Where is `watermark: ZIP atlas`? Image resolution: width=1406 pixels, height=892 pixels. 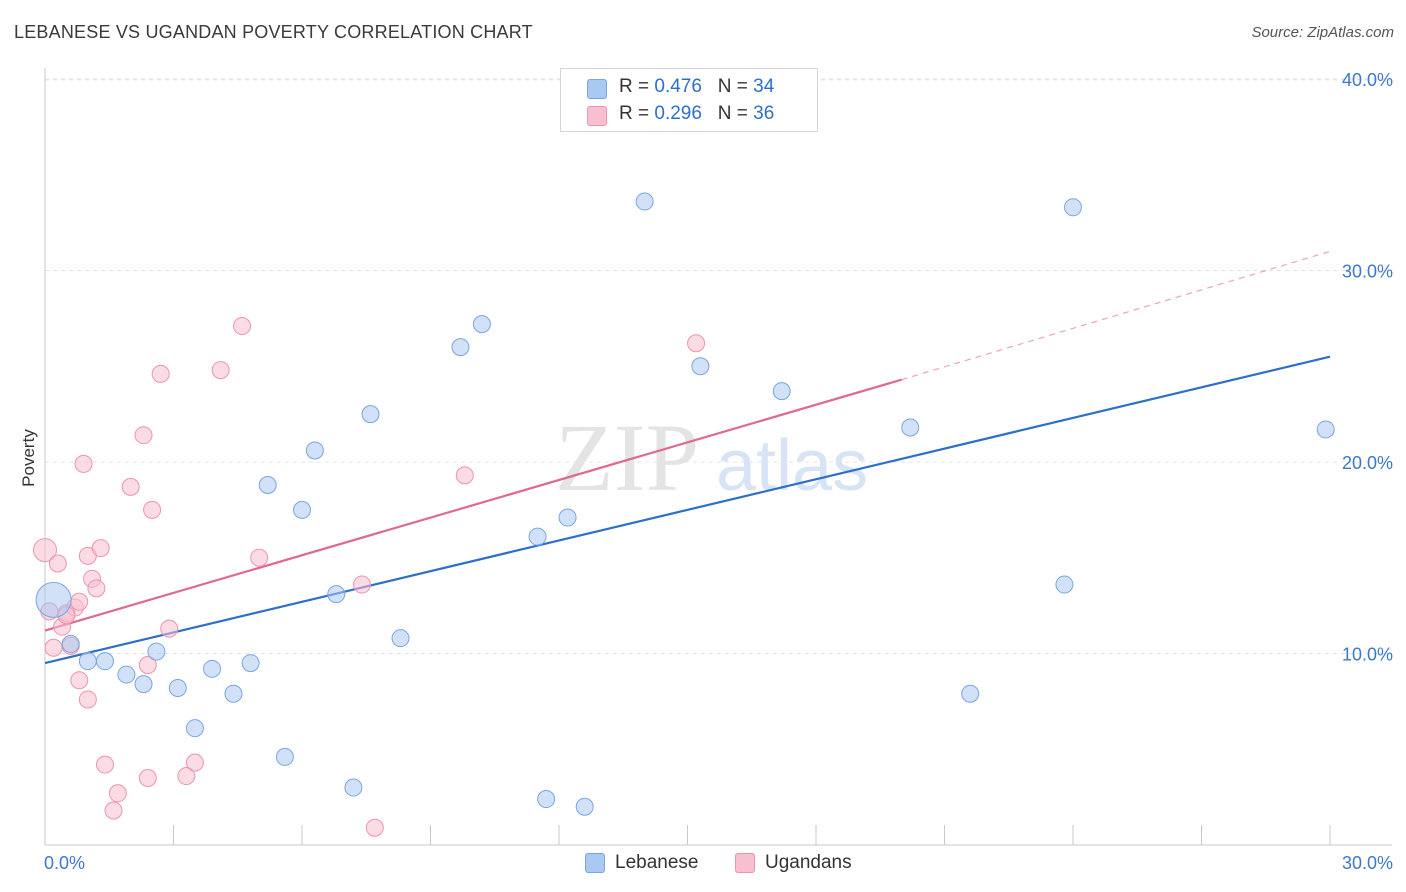 watermark: ZIP atlas is located at coordinates (711, 457).